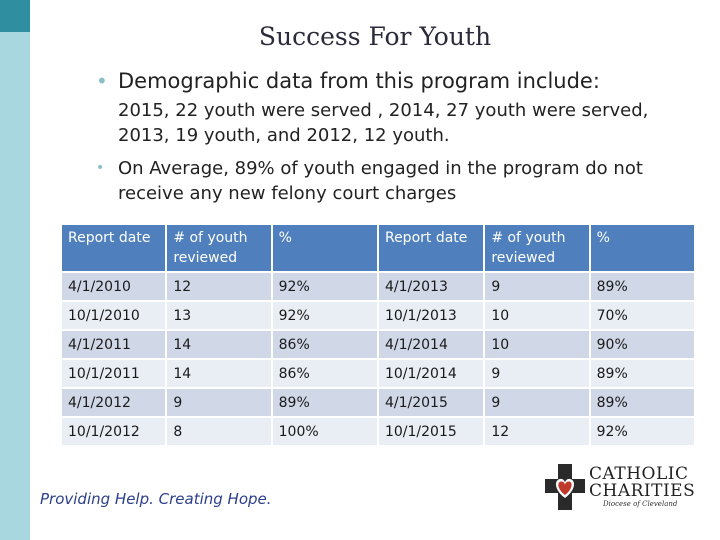 The width and height of the screenshot is (720, 540). I want to click on cell-date: 4/1/2012, so click(114, 402).